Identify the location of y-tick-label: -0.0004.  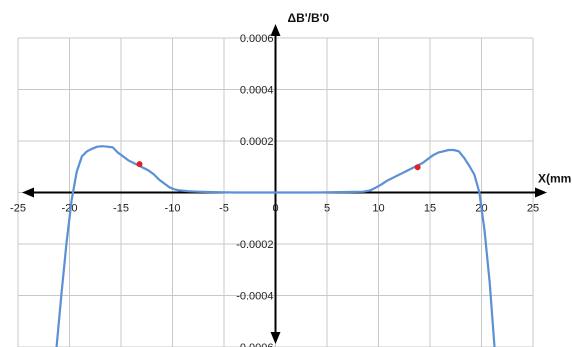
(254, 297).